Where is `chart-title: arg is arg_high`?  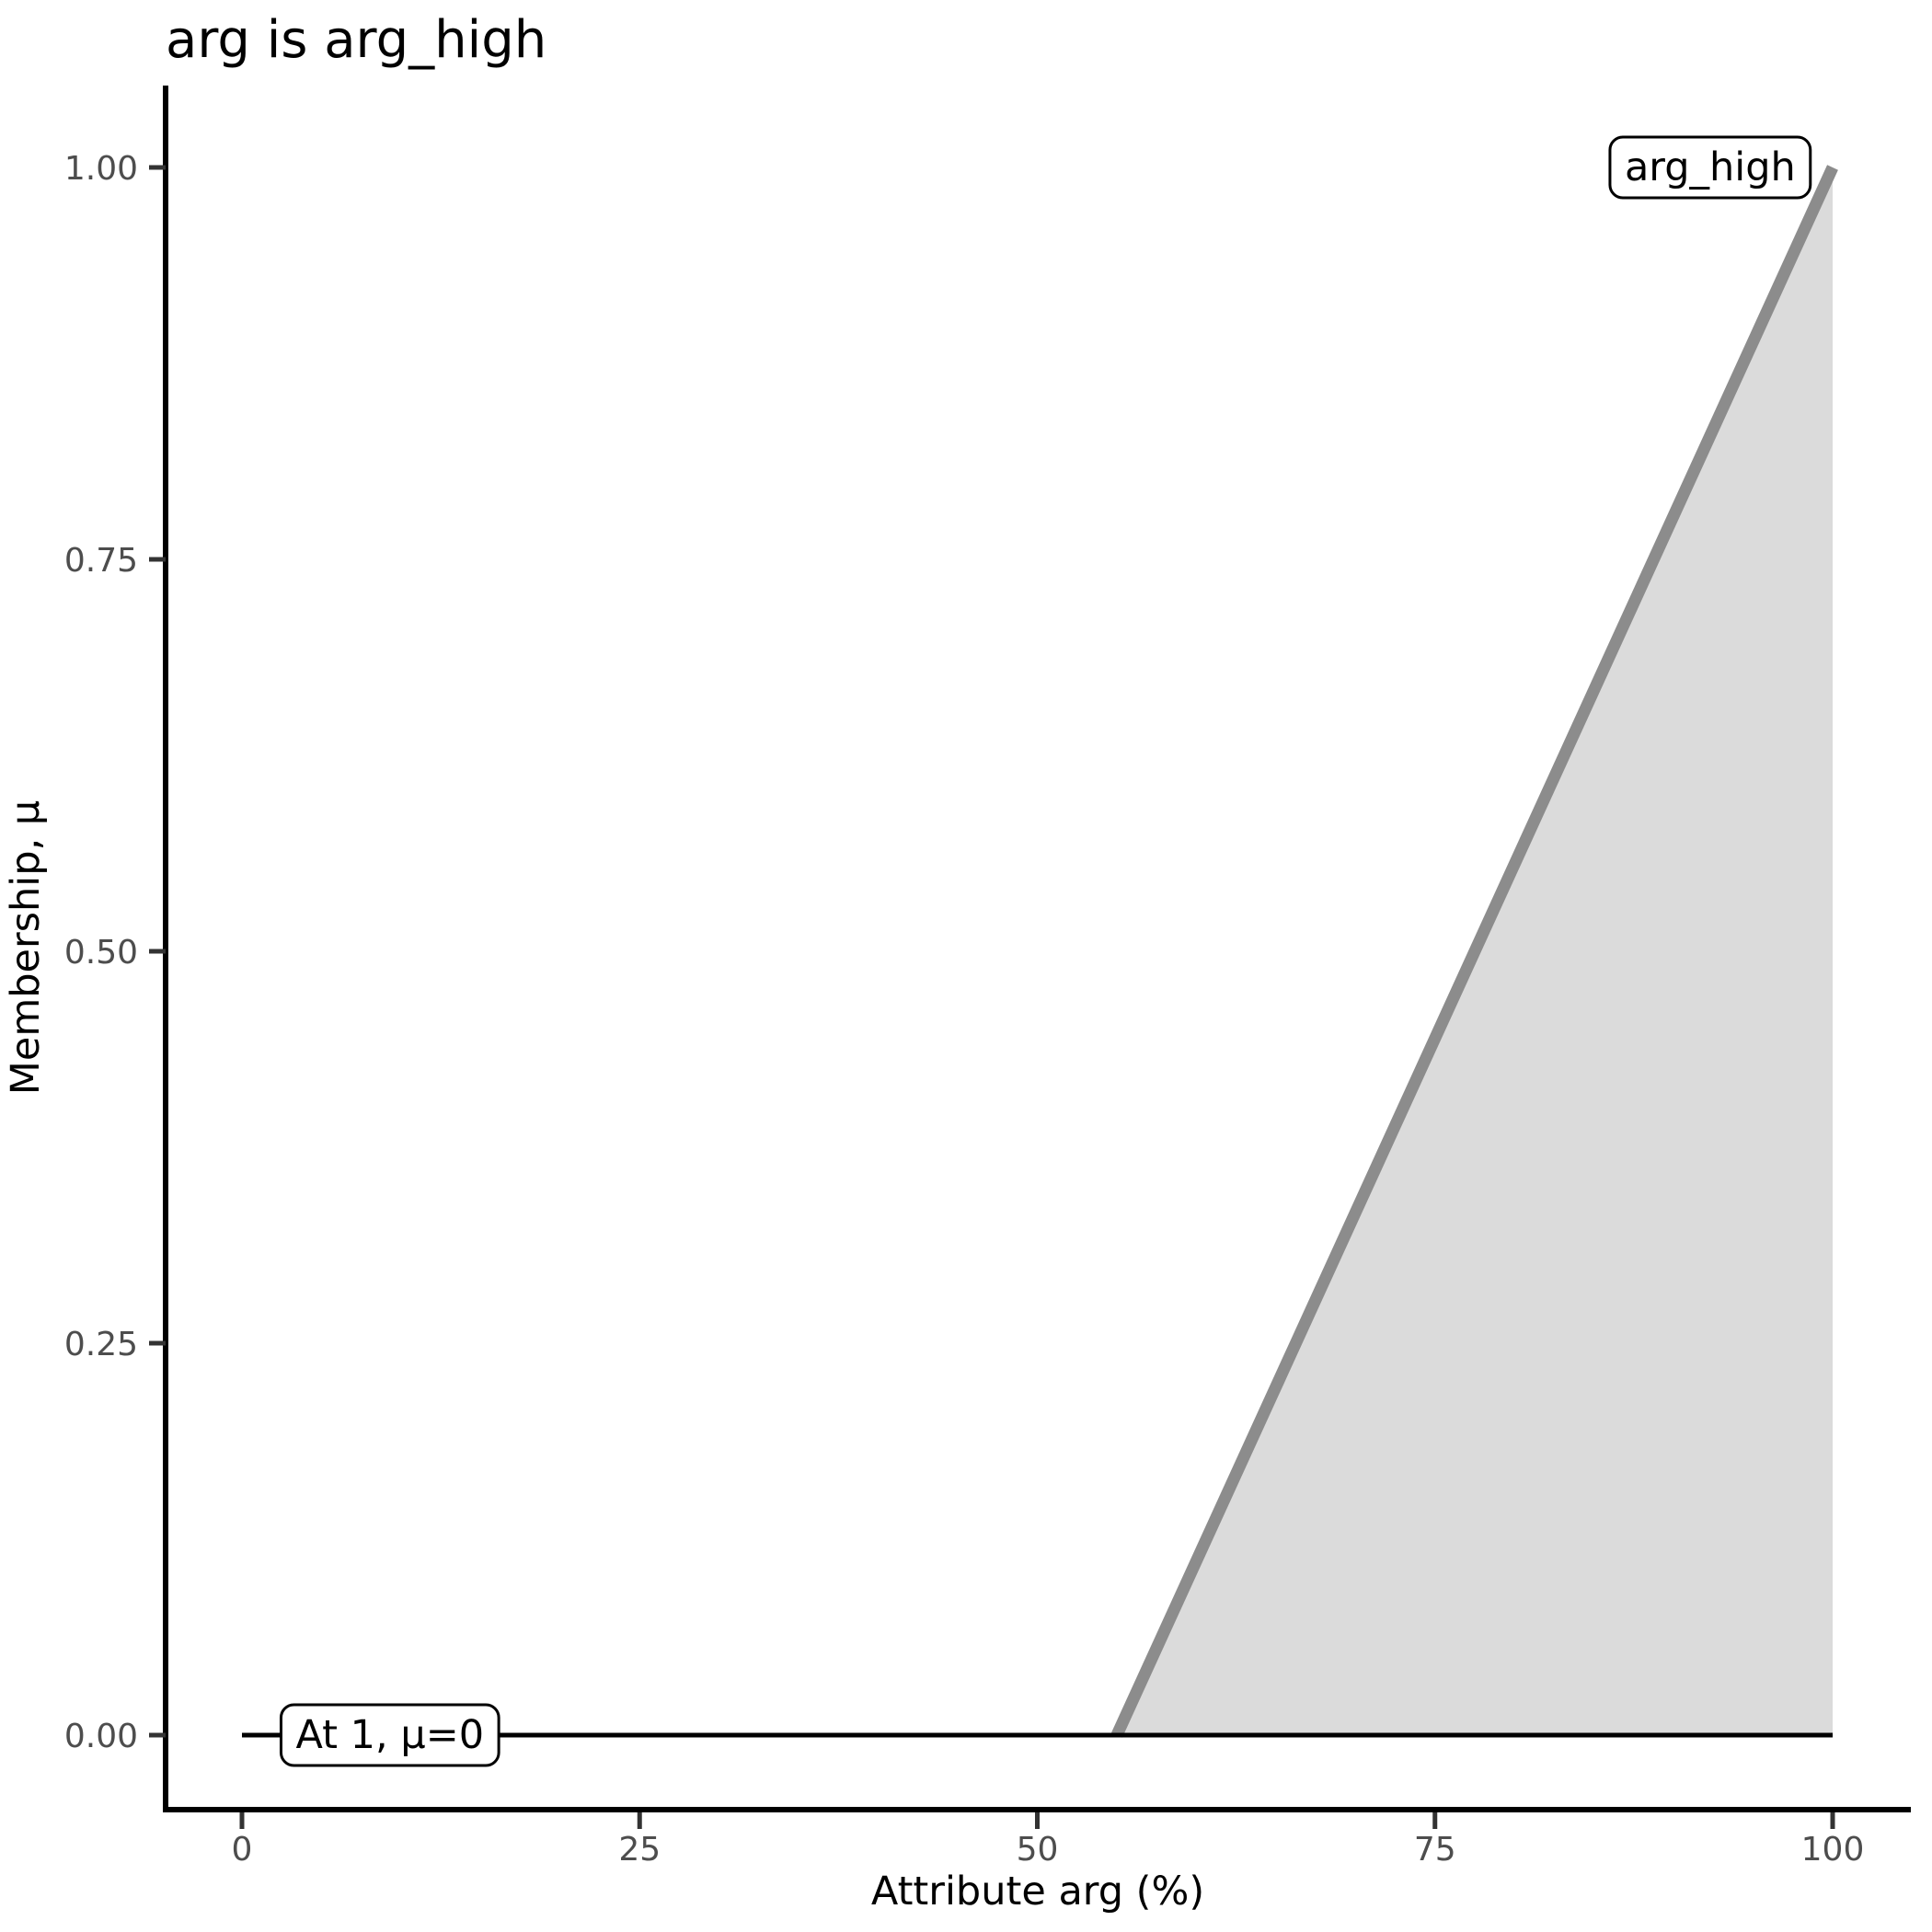
chart-title: arg is arg_high is located at coordinates (356, 40).